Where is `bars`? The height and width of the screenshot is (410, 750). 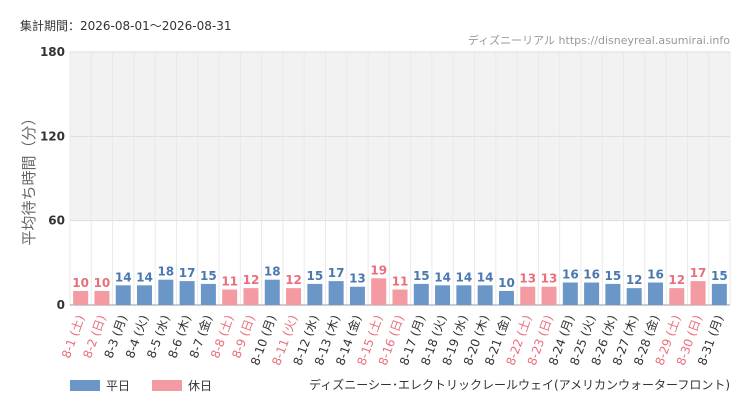 bars is located at coordinates (400, 291).